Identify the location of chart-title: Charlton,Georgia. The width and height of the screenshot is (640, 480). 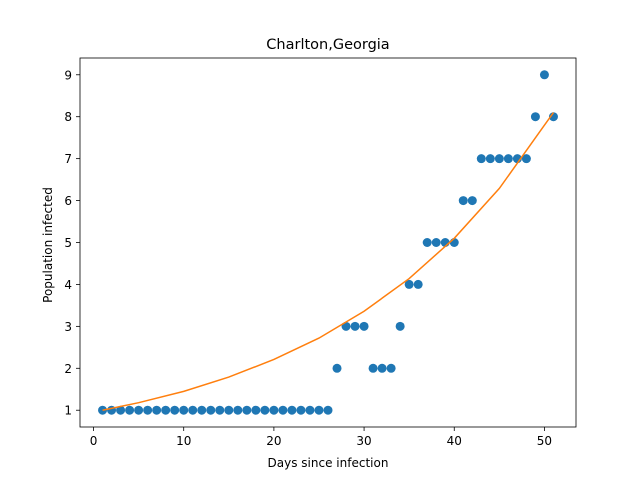
(327, 45).